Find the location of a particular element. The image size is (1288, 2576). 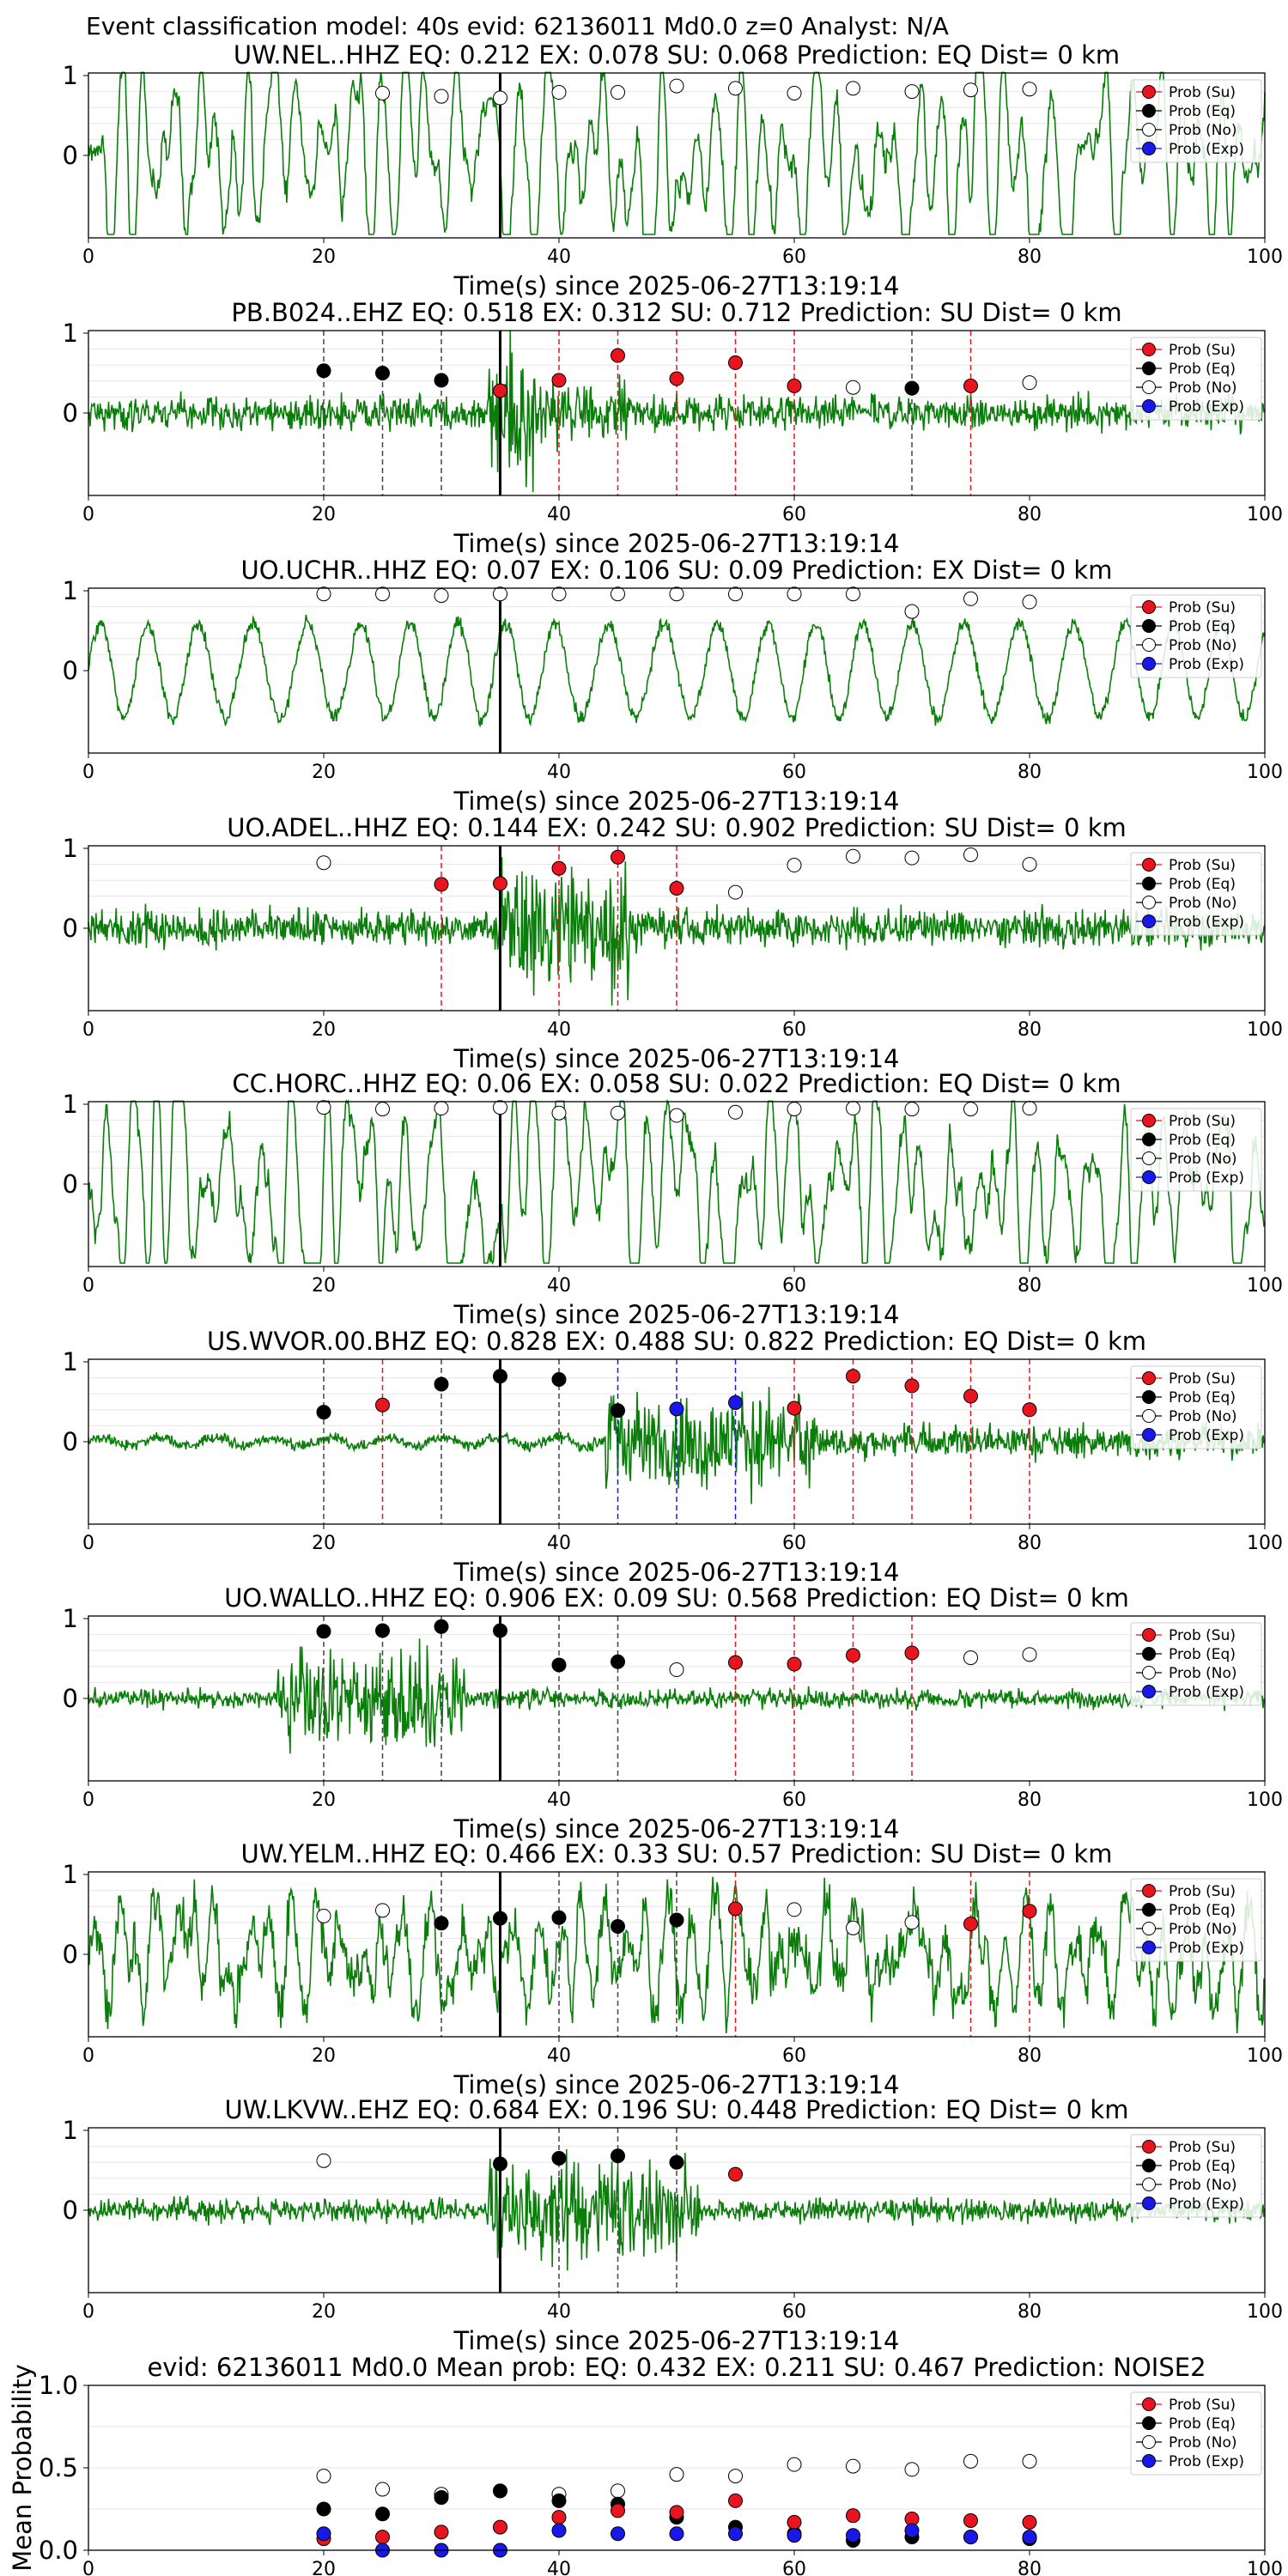

summary-xtick-label-80: 80 is located at coordinates (1030, 2567).